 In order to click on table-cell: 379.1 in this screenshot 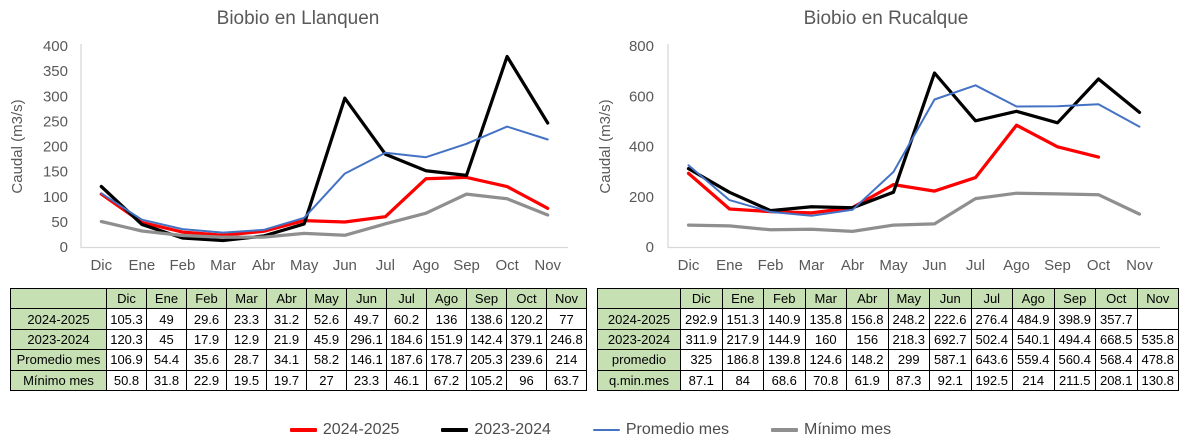, I will do `click(526, 339)`.